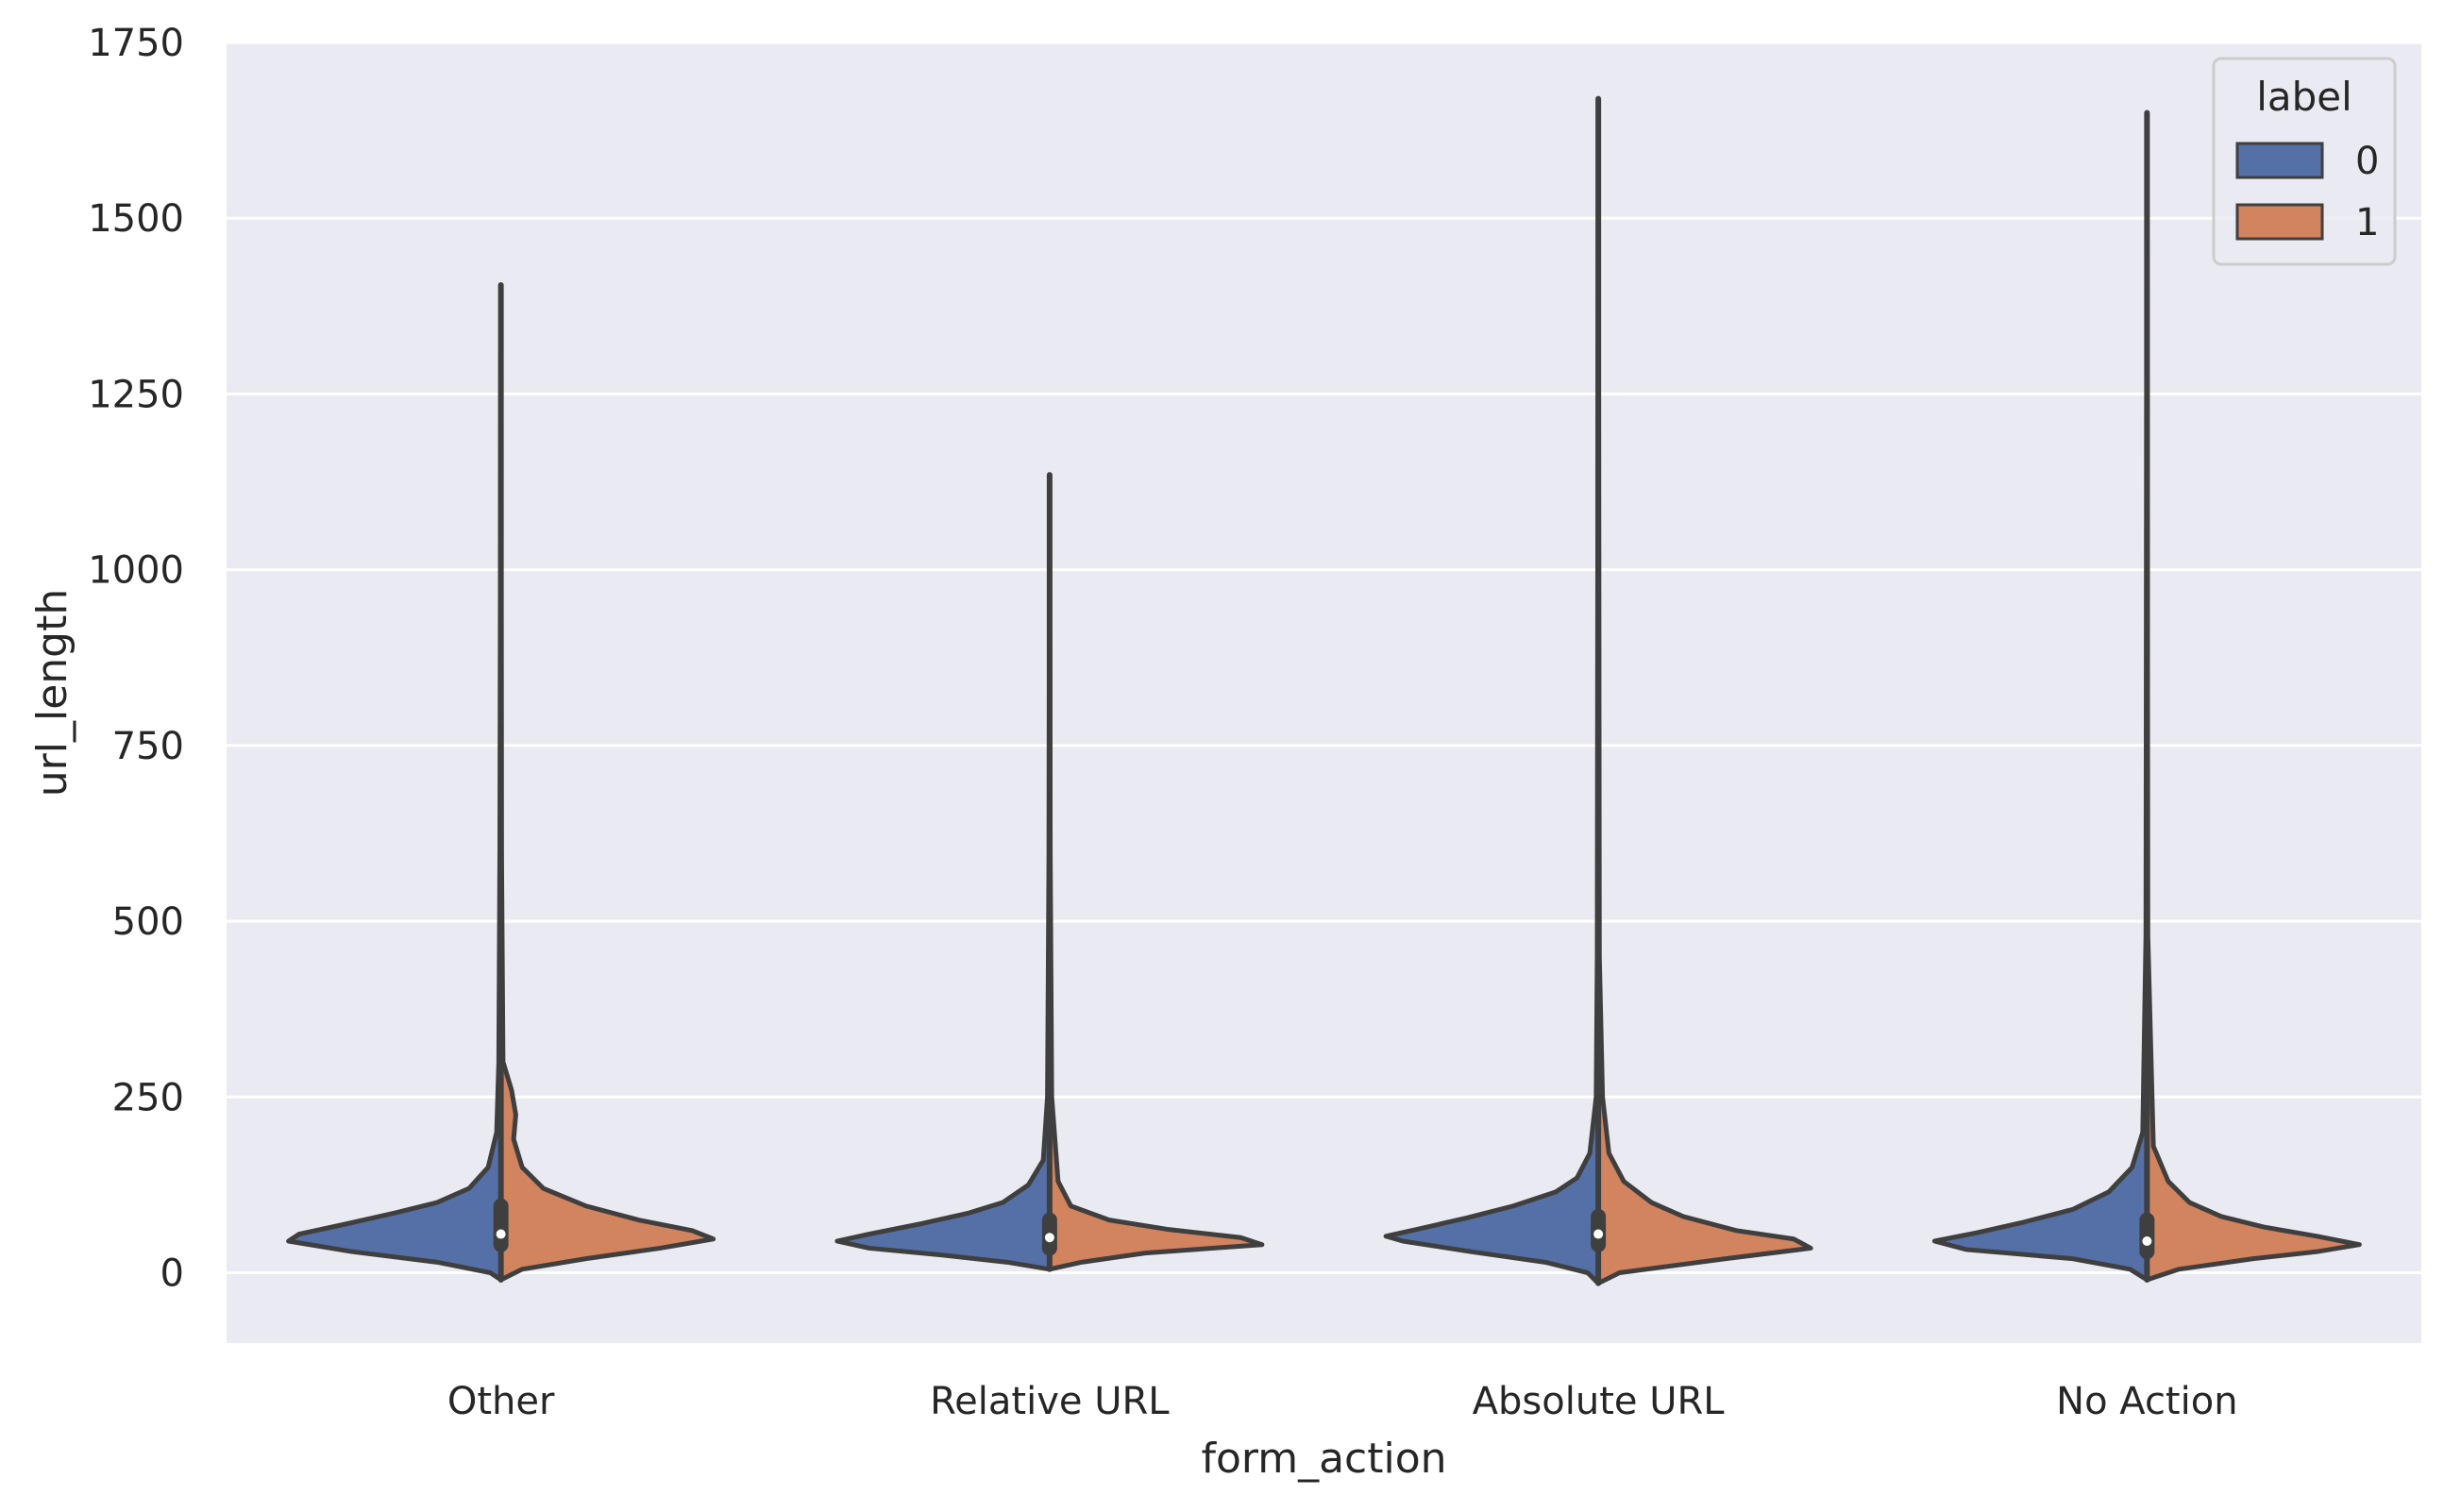 Image resolution: width=2444 pixels, height=1512 pixels. What do you see at coordinates (1324, 1459) in the screenshot?
I see `x-axis-label: form_action` at bounding box center [1324, 1459].